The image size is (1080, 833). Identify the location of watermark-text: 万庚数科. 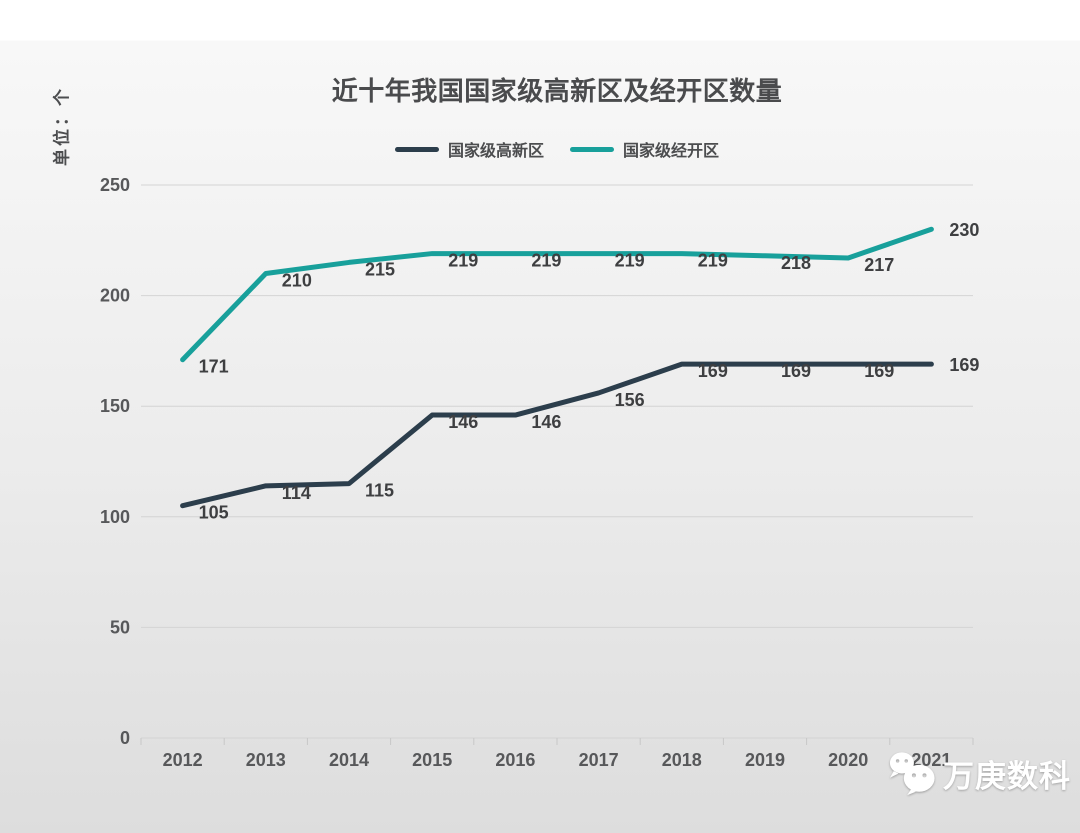
(1007, 776).